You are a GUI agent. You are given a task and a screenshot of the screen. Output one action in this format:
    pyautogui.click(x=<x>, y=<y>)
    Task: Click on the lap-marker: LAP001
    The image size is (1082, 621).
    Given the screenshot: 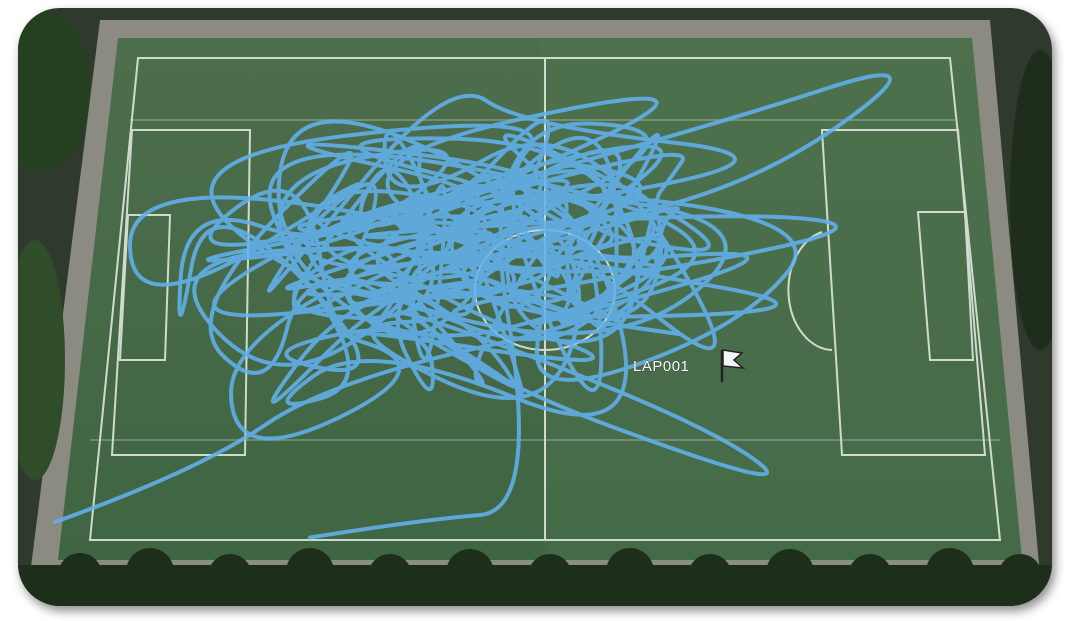 What is the action you would take?
    pyautogui.click(x=689, y=365)
    